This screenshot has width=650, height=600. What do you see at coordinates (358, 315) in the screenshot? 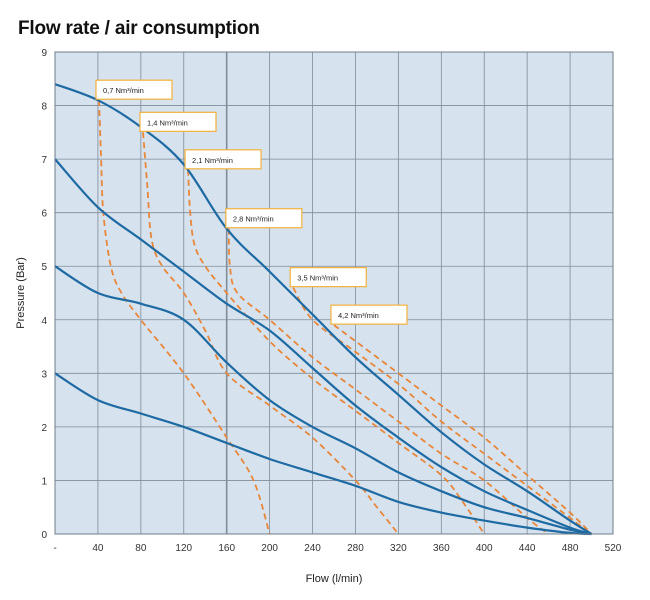
I see `air-label-text: 4,2 Nm³/min` at bounding box center [358, 315].